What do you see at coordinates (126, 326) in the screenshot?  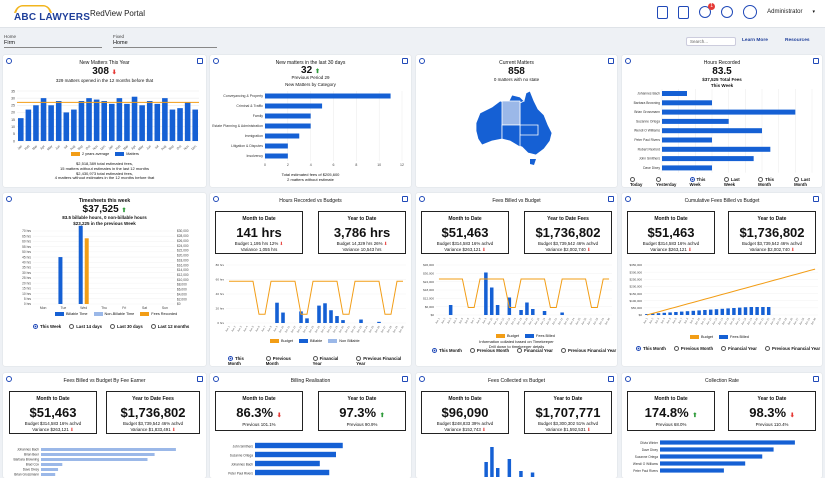 I see `radio-option: Last 30 days` at bounding box center [126, 326].